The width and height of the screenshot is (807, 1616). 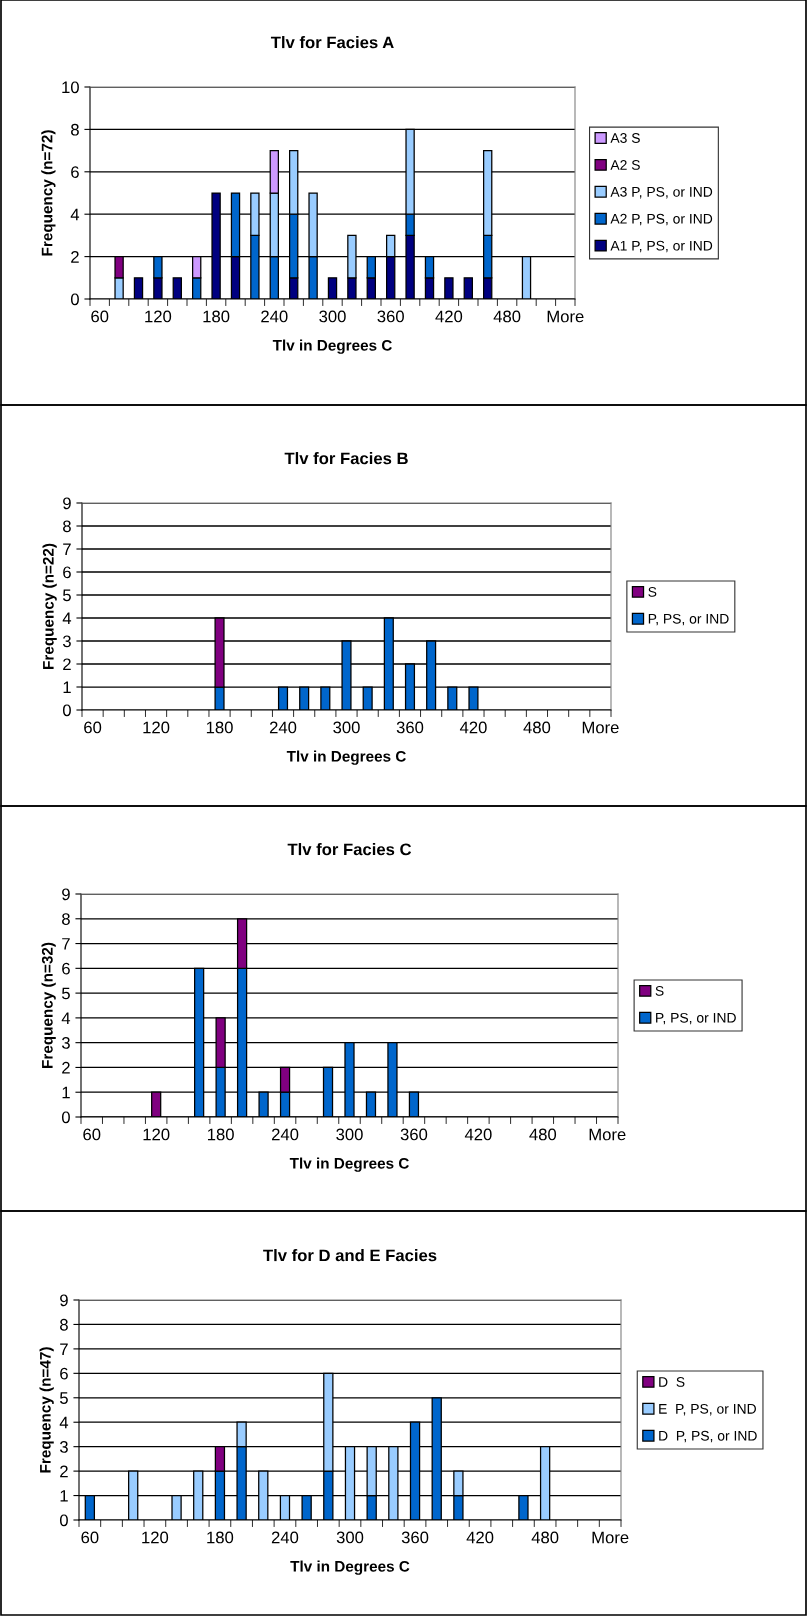 I want to click on legend-label: A1 P, PS, or IND, so click(x=661, y=246).